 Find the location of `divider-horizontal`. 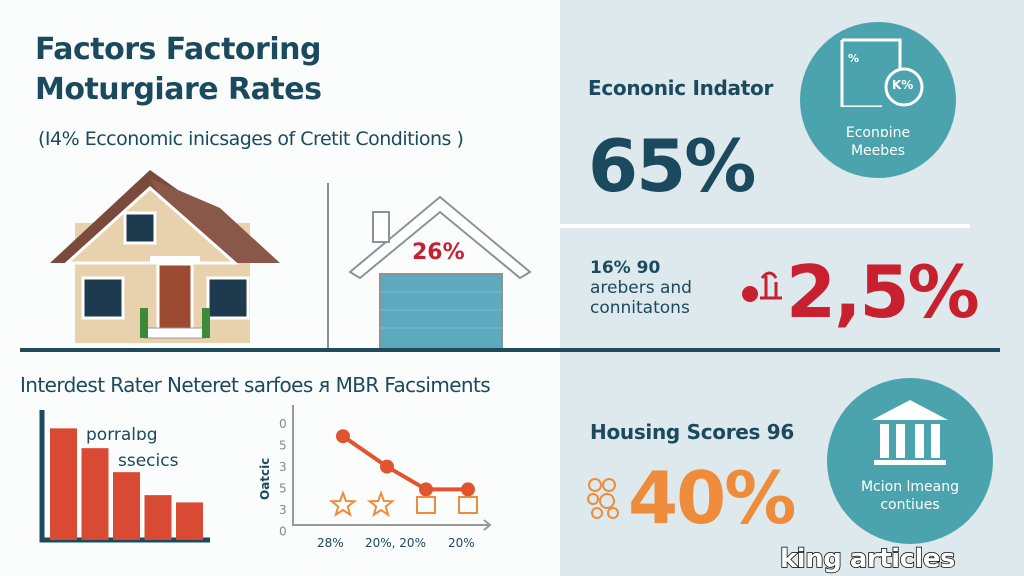

divider-horizontal is located at coordinates (510, 350).